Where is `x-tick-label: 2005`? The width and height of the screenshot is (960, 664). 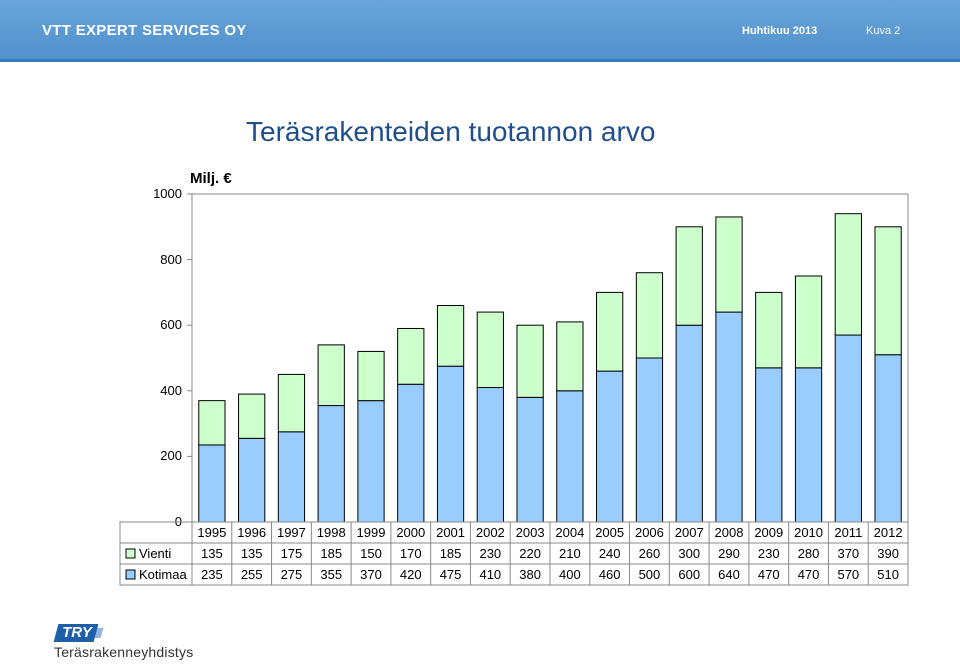
x-tick-label: 2005 is located at coordinates (609, 532).